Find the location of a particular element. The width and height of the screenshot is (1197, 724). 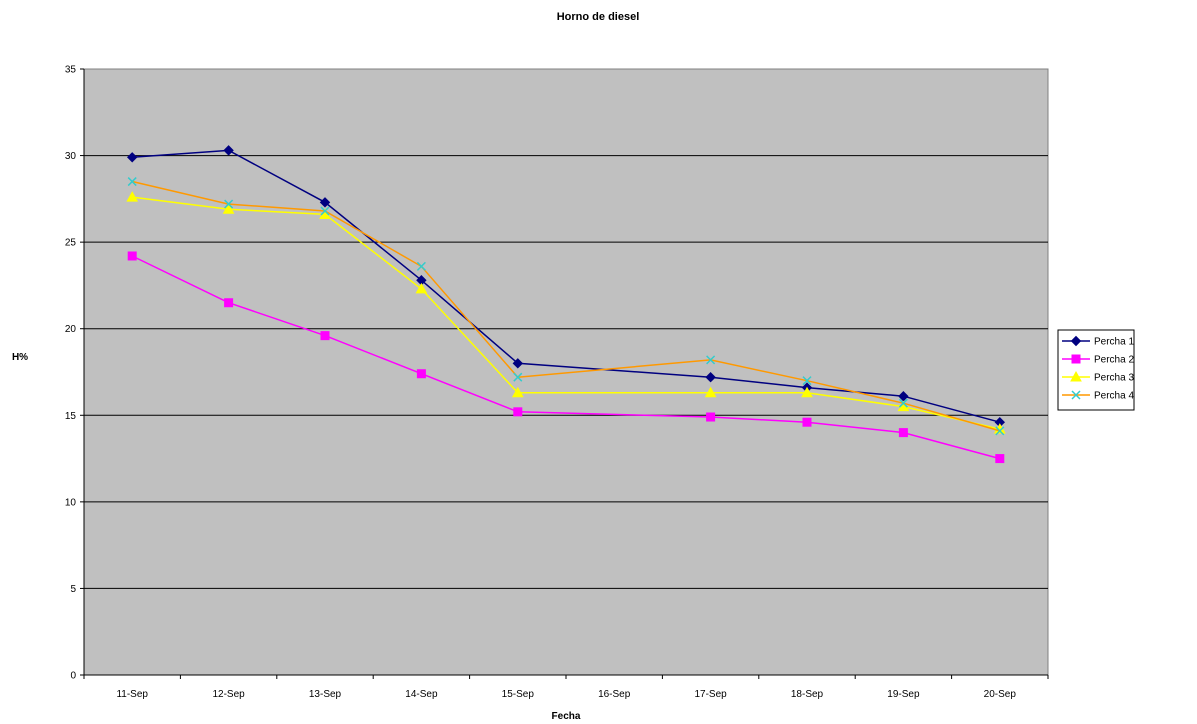

y-tick-label: 5 is located at coordinates (73, 589).